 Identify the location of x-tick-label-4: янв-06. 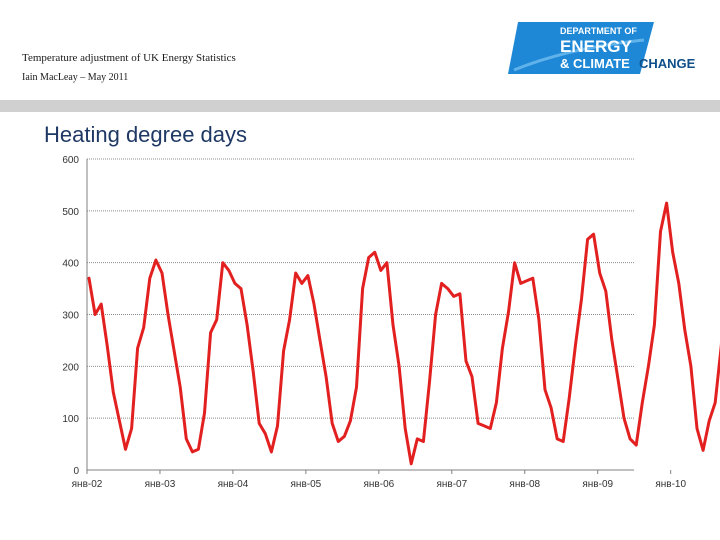
(378, 484).